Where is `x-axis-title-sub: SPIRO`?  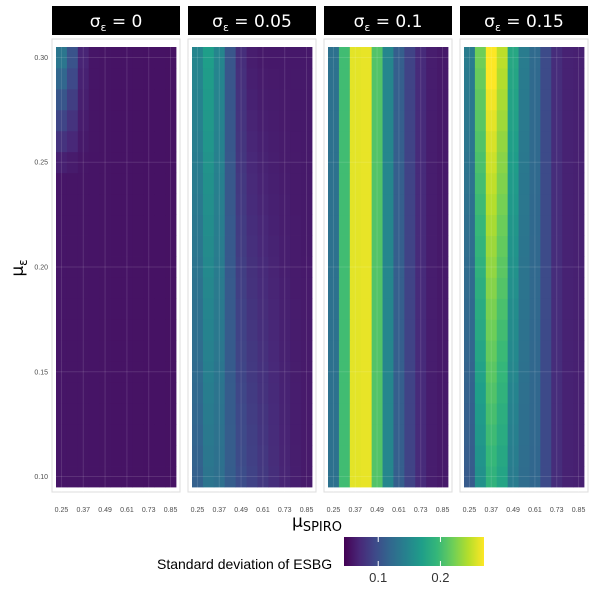 x-axis-title-sub: SPIRO is located at coordinates (322, 527).